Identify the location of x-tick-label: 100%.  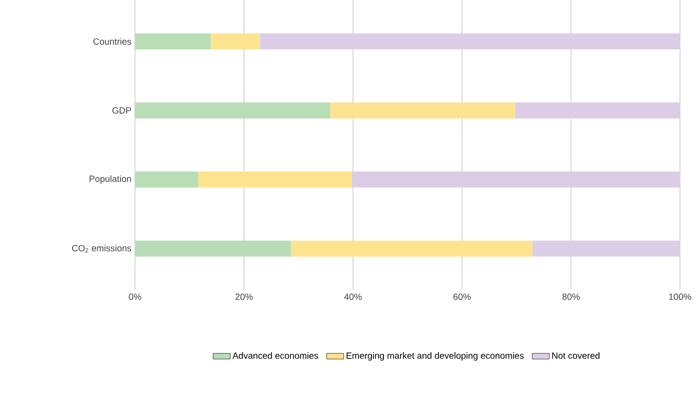
(680, 297).